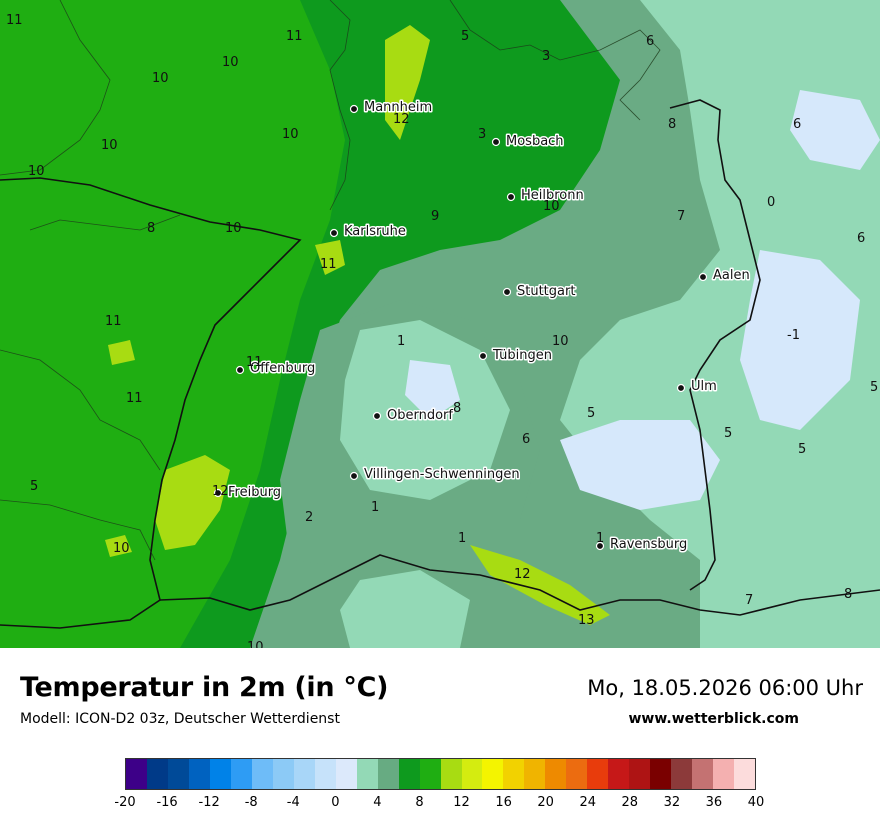  I want to click on city-oberndorf: Oberndorf, so click(413, 416).